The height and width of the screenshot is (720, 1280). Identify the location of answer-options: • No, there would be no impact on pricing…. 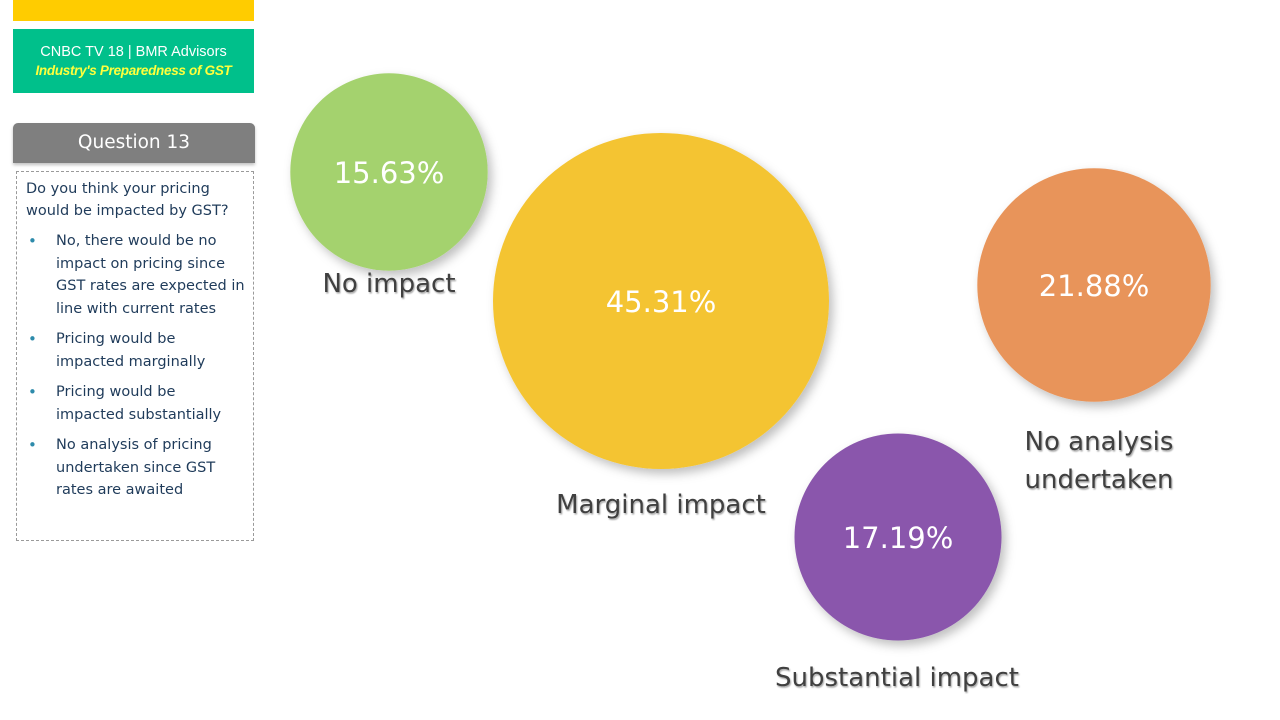
(135, 366).